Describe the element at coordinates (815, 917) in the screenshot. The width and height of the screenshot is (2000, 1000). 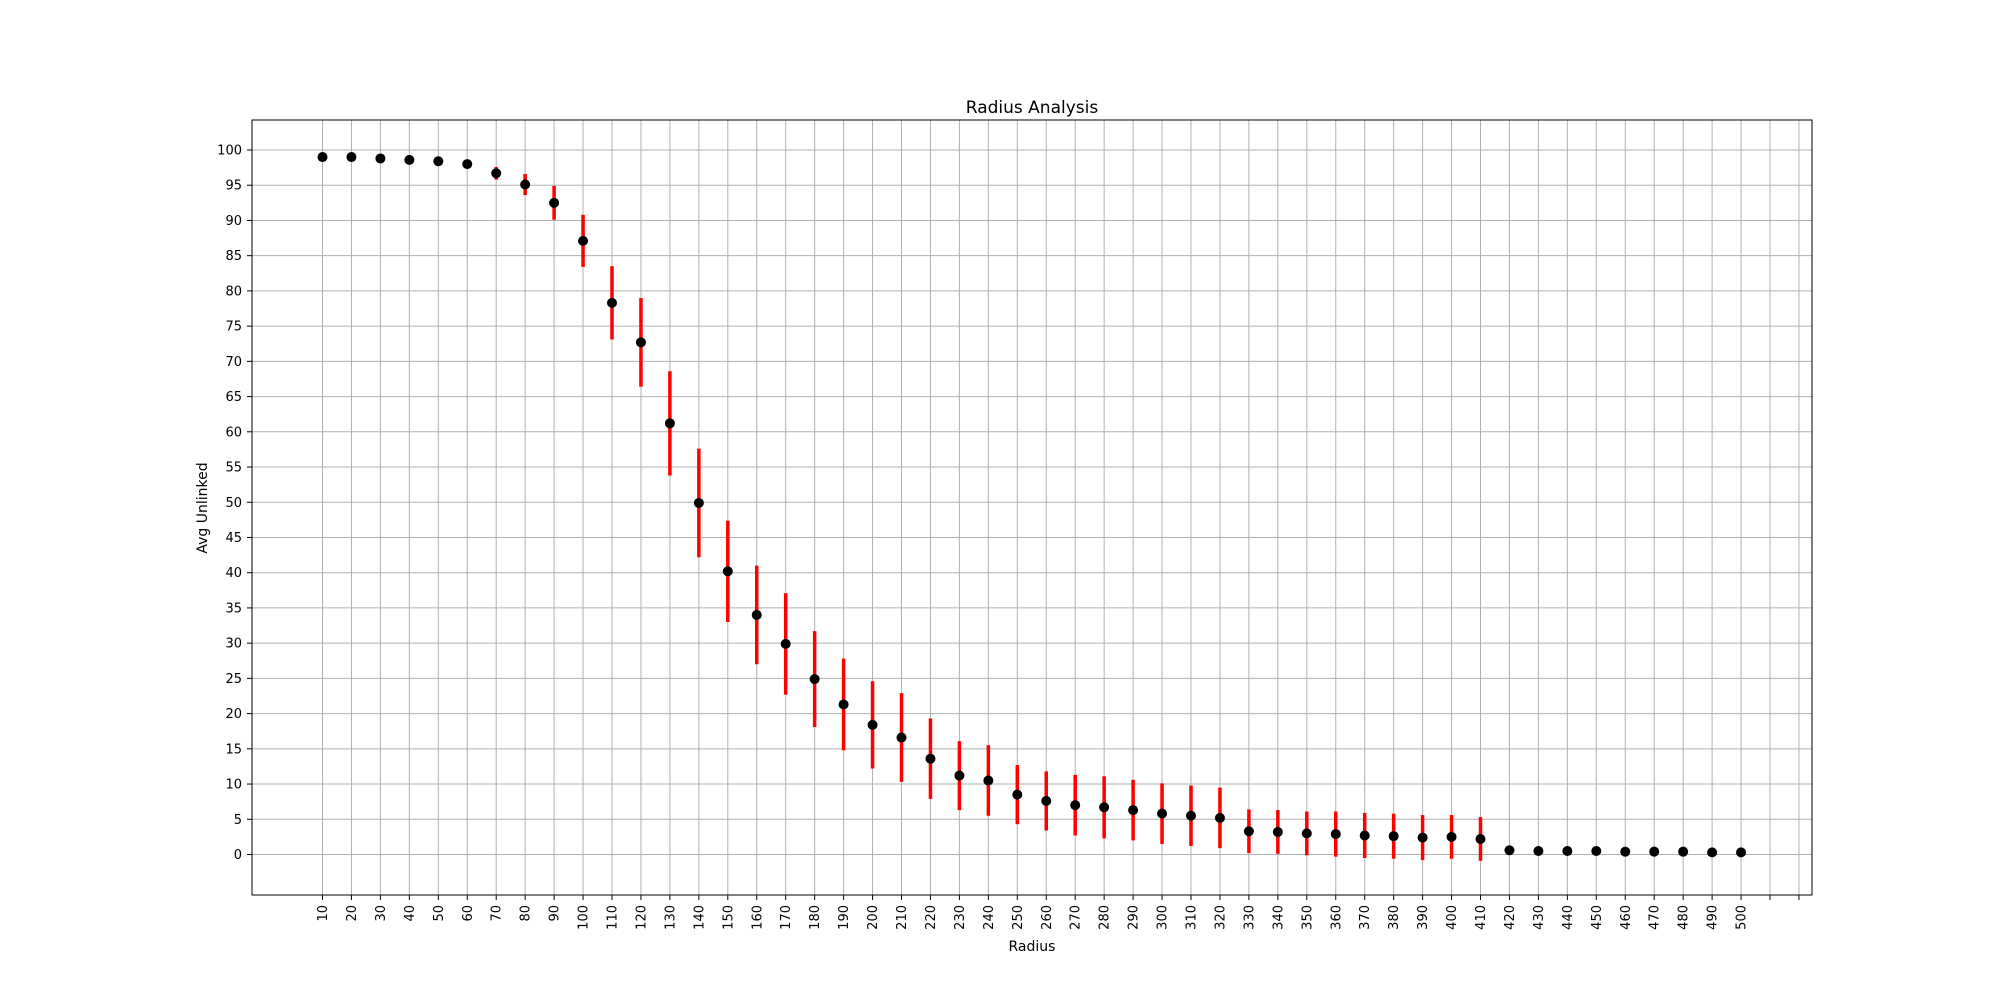
I see `x-tick-label: 180` at that location.